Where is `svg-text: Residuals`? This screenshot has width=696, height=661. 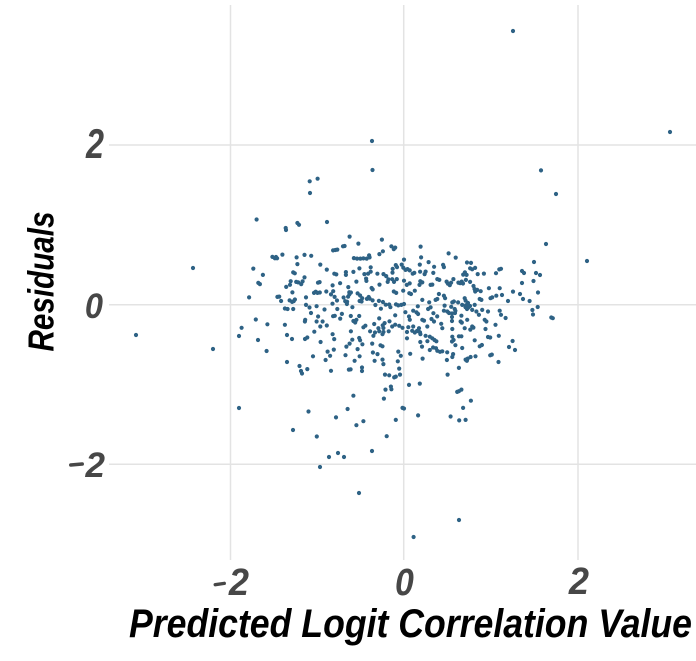 svg-text: Residuals is located at coordinates (41, 282).